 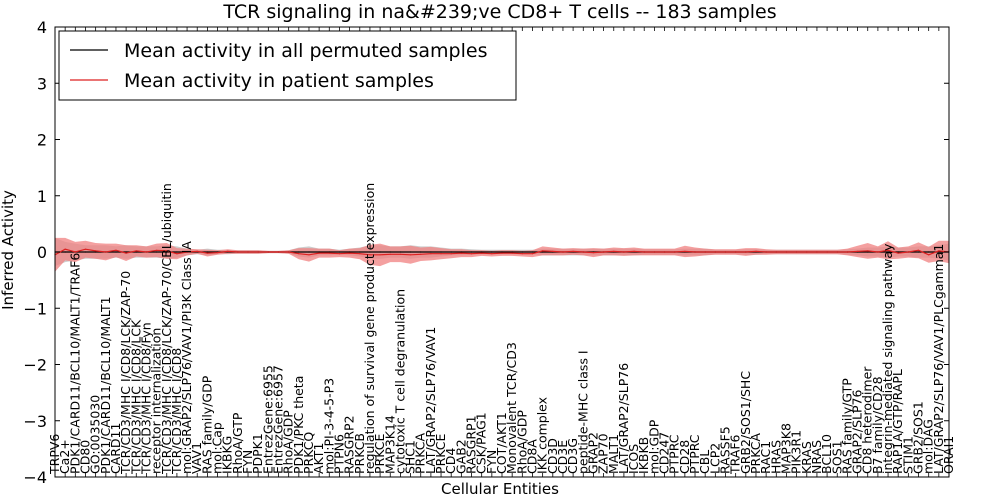 I want to click on x-tick-label: EntrezGene:6957, so click(x=278, y=419).